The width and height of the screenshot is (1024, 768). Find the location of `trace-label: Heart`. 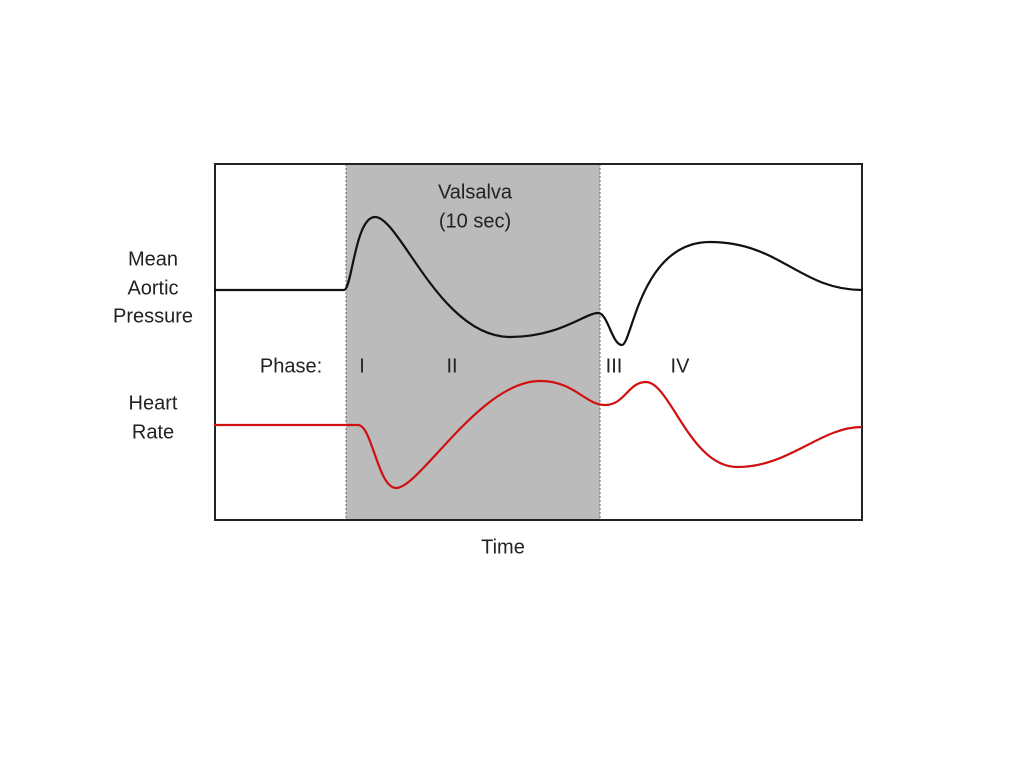

trace-label: Heart is located at coordinates (153, 403).